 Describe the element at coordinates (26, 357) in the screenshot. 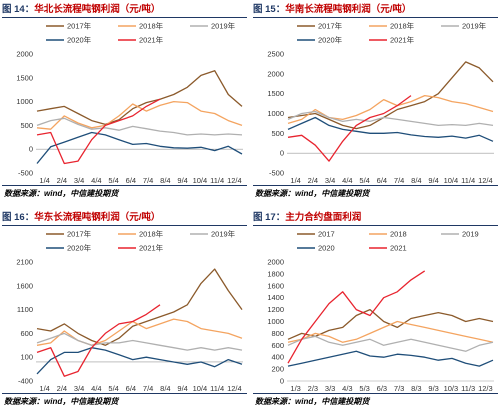

I see `y-tick-label: 100` at that location.